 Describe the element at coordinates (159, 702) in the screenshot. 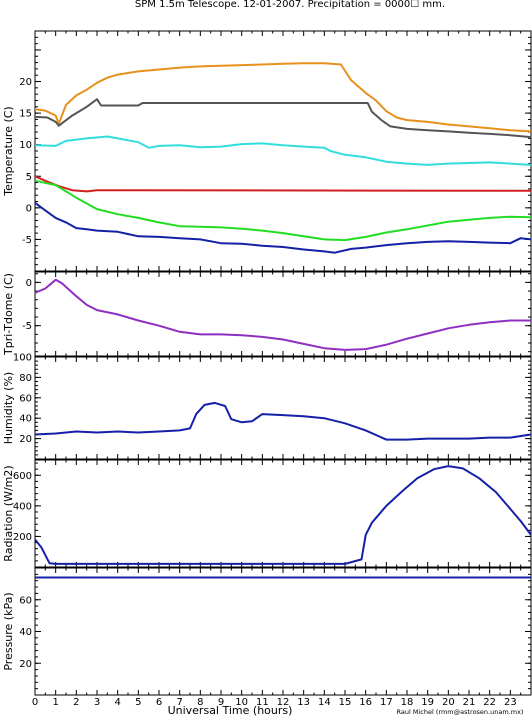

I see `x-tick-label: 6` at that location.